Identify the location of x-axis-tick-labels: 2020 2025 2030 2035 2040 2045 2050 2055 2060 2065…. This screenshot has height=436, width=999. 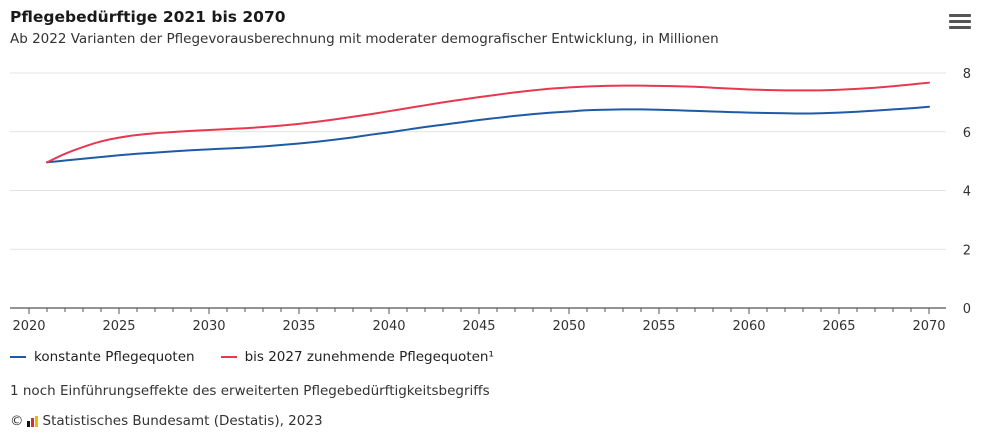
(478, 326).